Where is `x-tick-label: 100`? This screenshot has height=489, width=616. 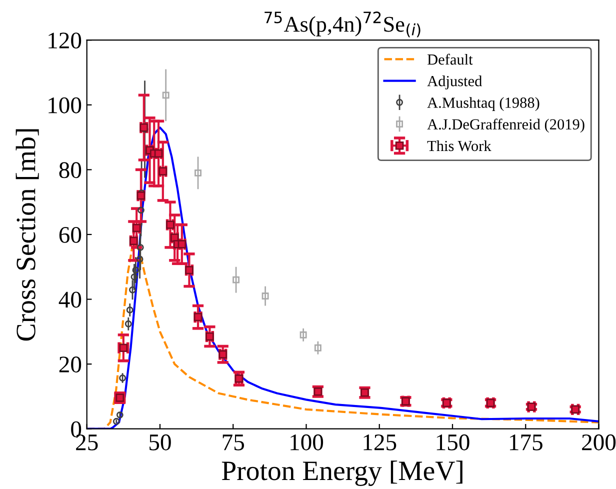 x-tick-label: 100 is located at coordinates (307, 442).